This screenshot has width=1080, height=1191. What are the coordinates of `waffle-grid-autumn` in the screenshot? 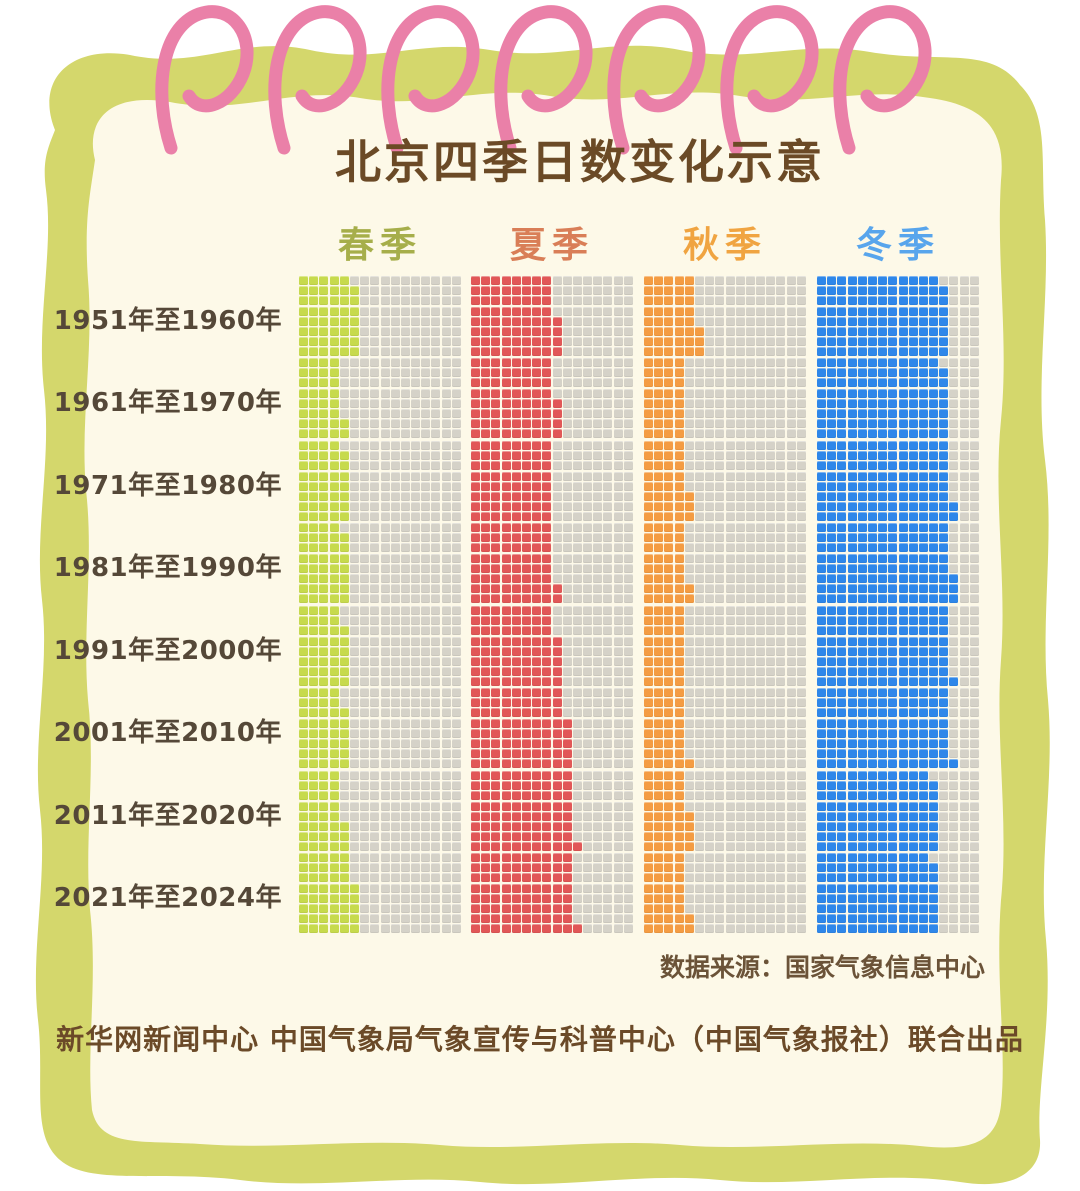 It's located at (725, 646).